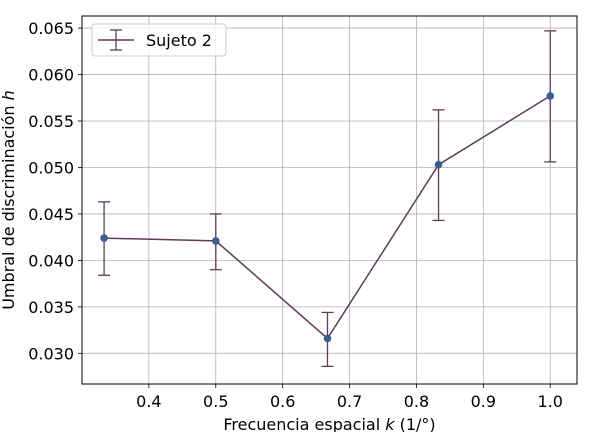 The width and height of the screenshot is (597, 432). Describe the element at coordinates (9, 95) in the screenshot. I see `y-axis-label-symbol: h` at that location.